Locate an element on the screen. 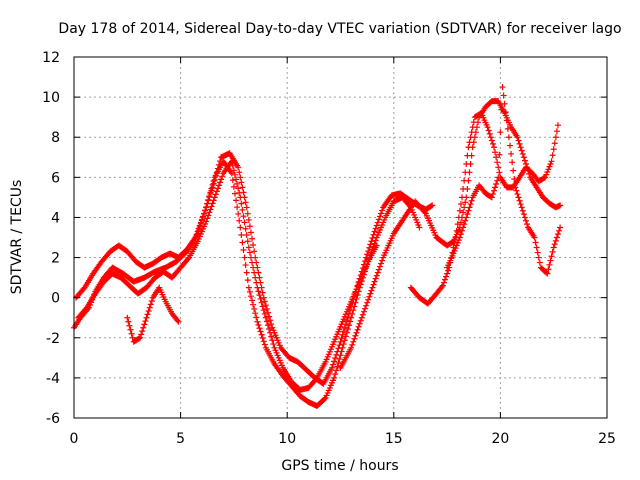 The width and height of the screenshot is (640, 480). y-tick-label: -6 is located at coordinates (53, 419).